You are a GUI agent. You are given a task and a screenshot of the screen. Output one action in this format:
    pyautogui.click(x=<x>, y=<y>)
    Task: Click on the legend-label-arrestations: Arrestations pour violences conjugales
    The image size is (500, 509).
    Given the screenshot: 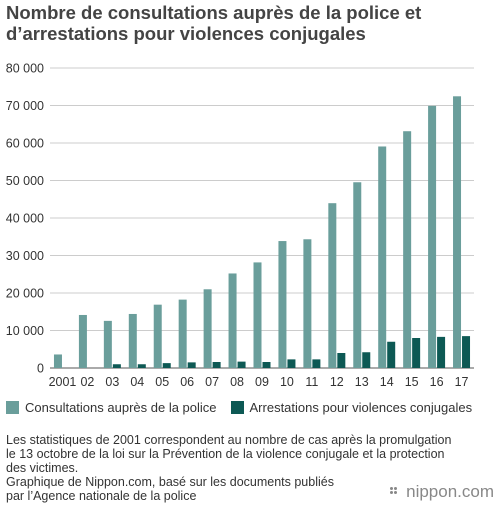 What is the action you would take?
    pyautogui.click(x=361, y=407)
    